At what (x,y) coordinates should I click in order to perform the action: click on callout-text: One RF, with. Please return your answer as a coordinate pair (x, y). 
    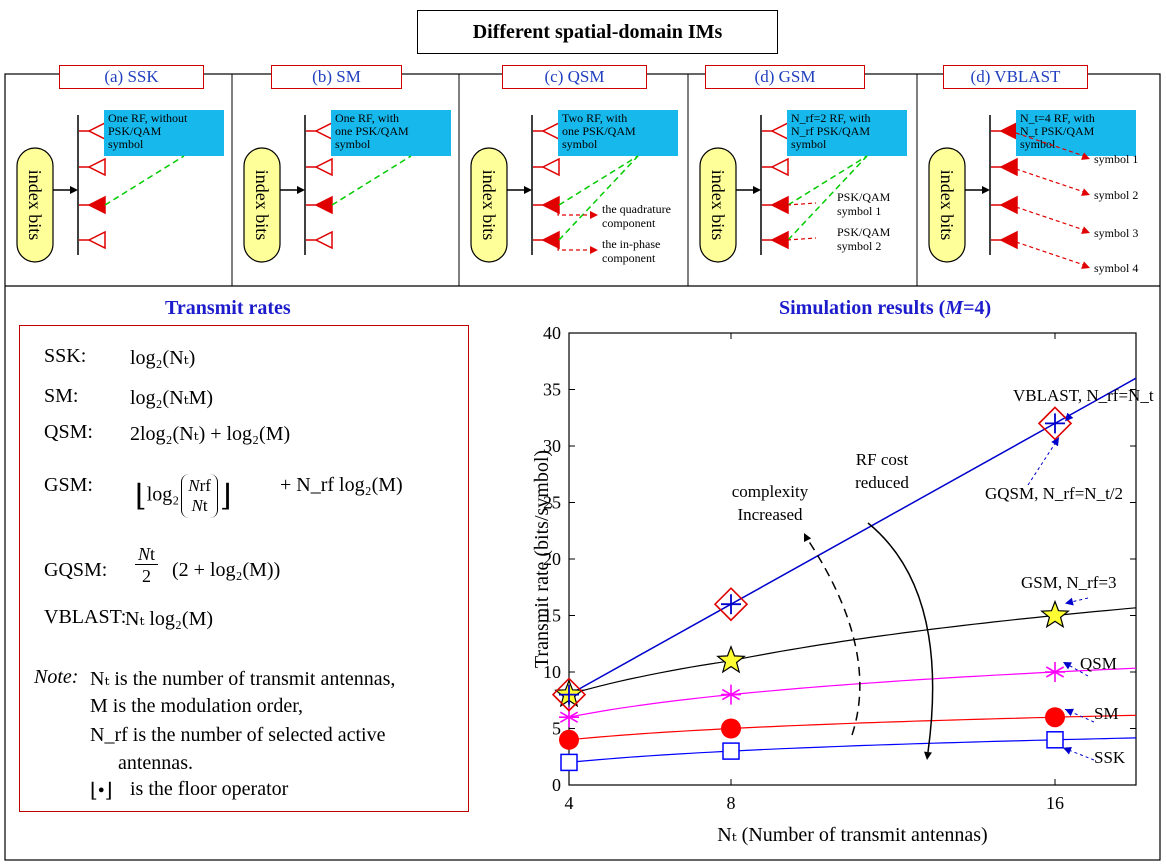
    Looking at the image, I should click on (367, 118).